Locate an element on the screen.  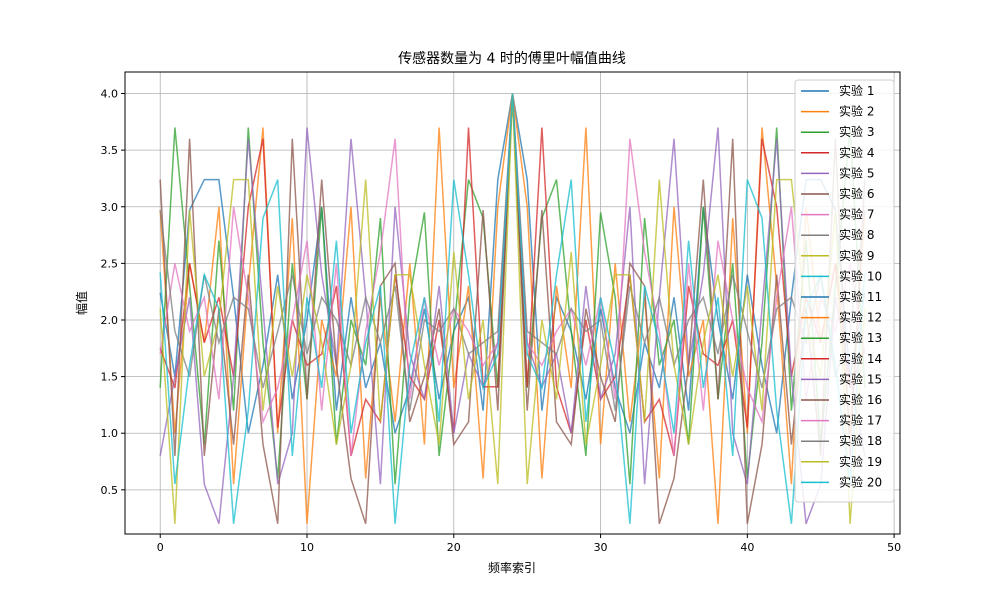
legend-label: 实验 8 is located at coordinates (856, 234).